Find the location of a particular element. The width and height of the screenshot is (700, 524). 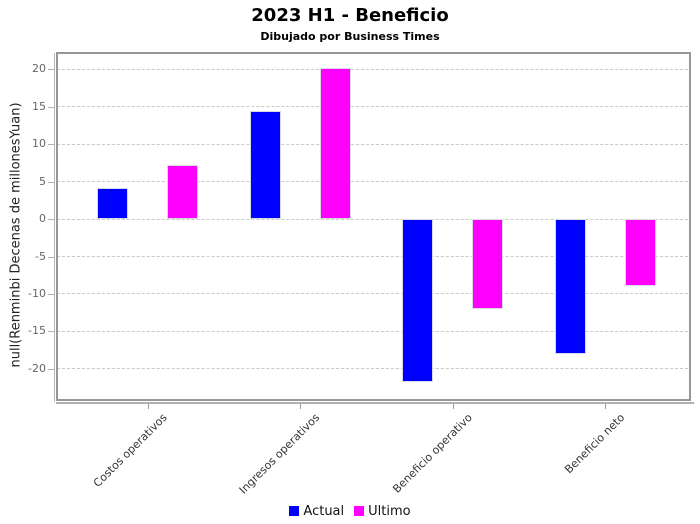

legend-swatch-actual is located at coordinates (294, 511).